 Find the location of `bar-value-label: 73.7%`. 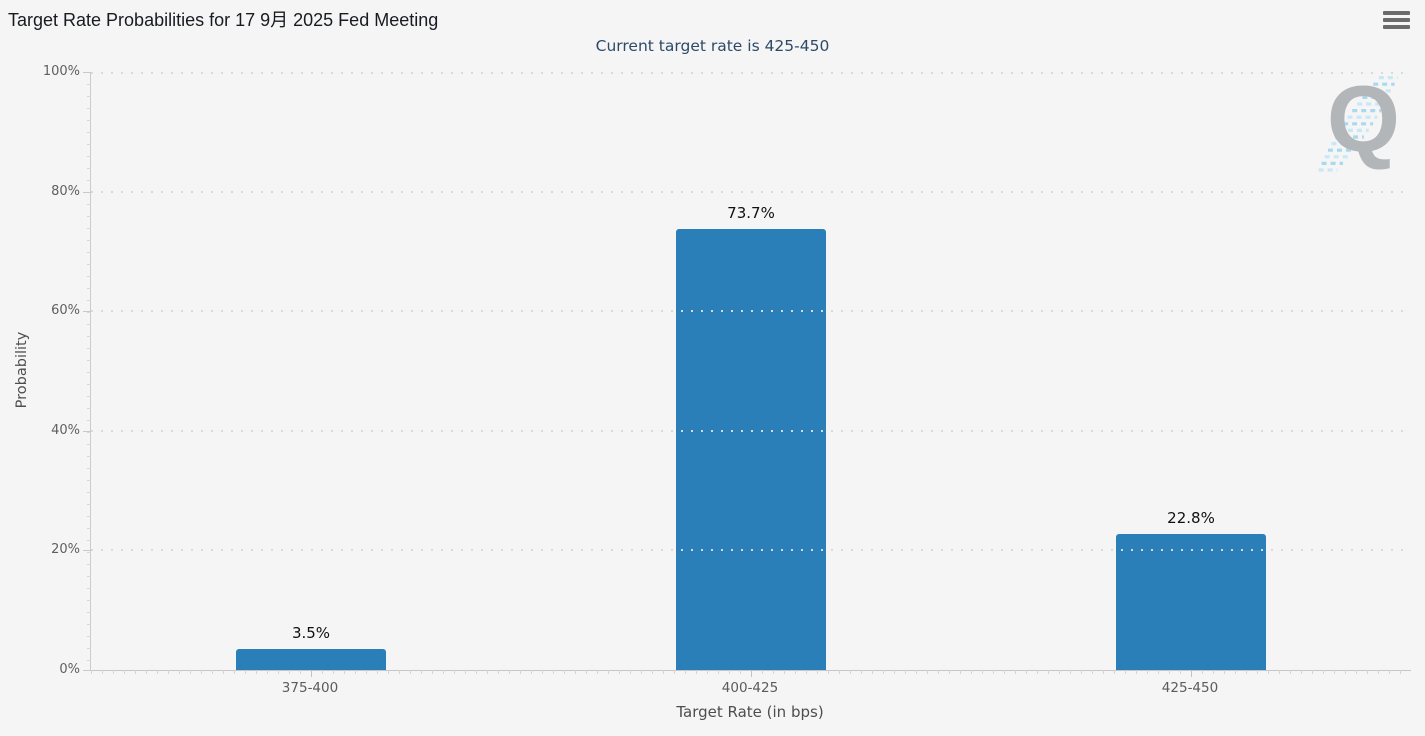

bar-value-label: 73.7% is located at coordinates (751, 213).